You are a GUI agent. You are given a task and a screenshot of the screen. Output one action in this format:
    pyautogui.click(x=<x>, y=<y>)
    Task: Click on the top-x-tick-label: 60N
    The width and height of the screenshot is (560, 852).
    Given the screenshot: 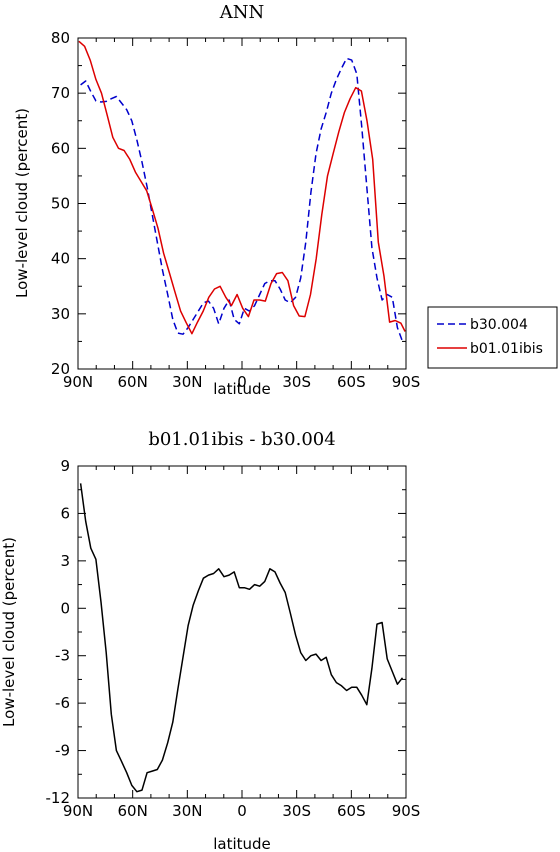 What is the action you would take?
    pyautogui.click(x=133, y=382)
    